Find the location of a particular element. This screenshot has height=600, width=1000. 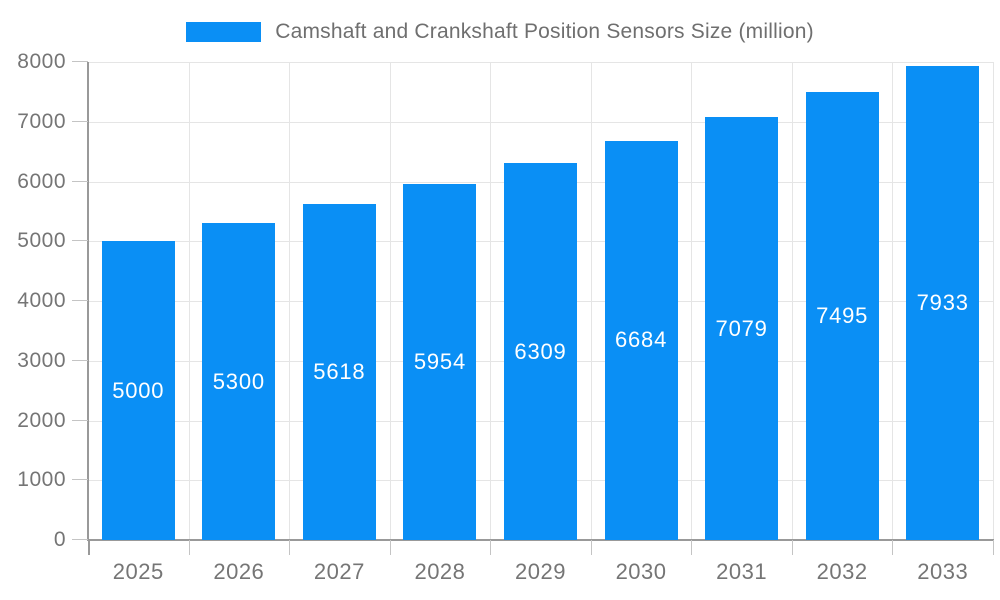

y-tick-label: 4000 is located at coordinates (41, 300).